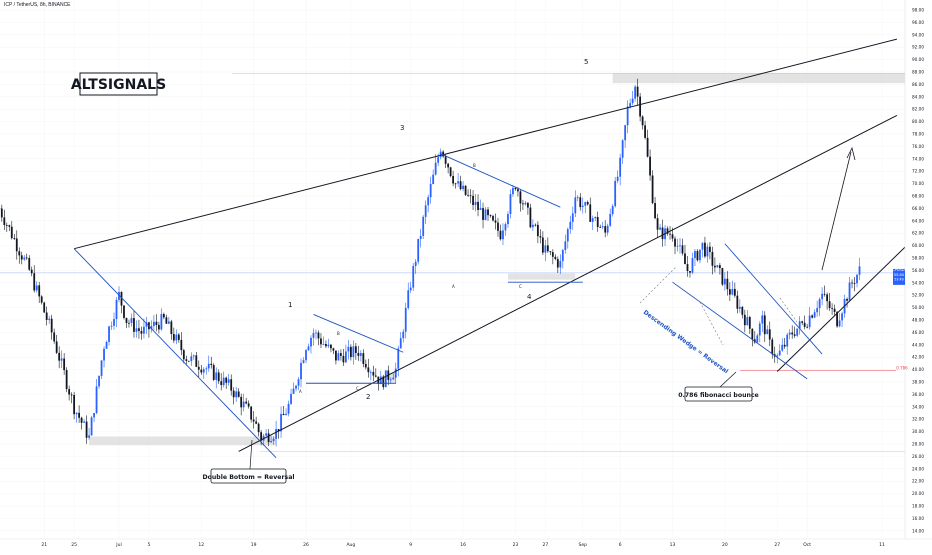  I want to click on wave-3-label: 3, so click(402, 128).